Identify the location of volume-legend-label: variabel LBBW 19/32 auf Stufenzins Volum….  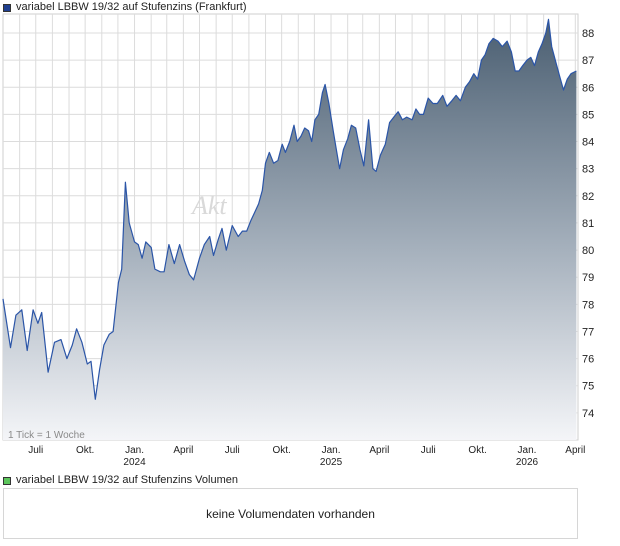
(127, 480).